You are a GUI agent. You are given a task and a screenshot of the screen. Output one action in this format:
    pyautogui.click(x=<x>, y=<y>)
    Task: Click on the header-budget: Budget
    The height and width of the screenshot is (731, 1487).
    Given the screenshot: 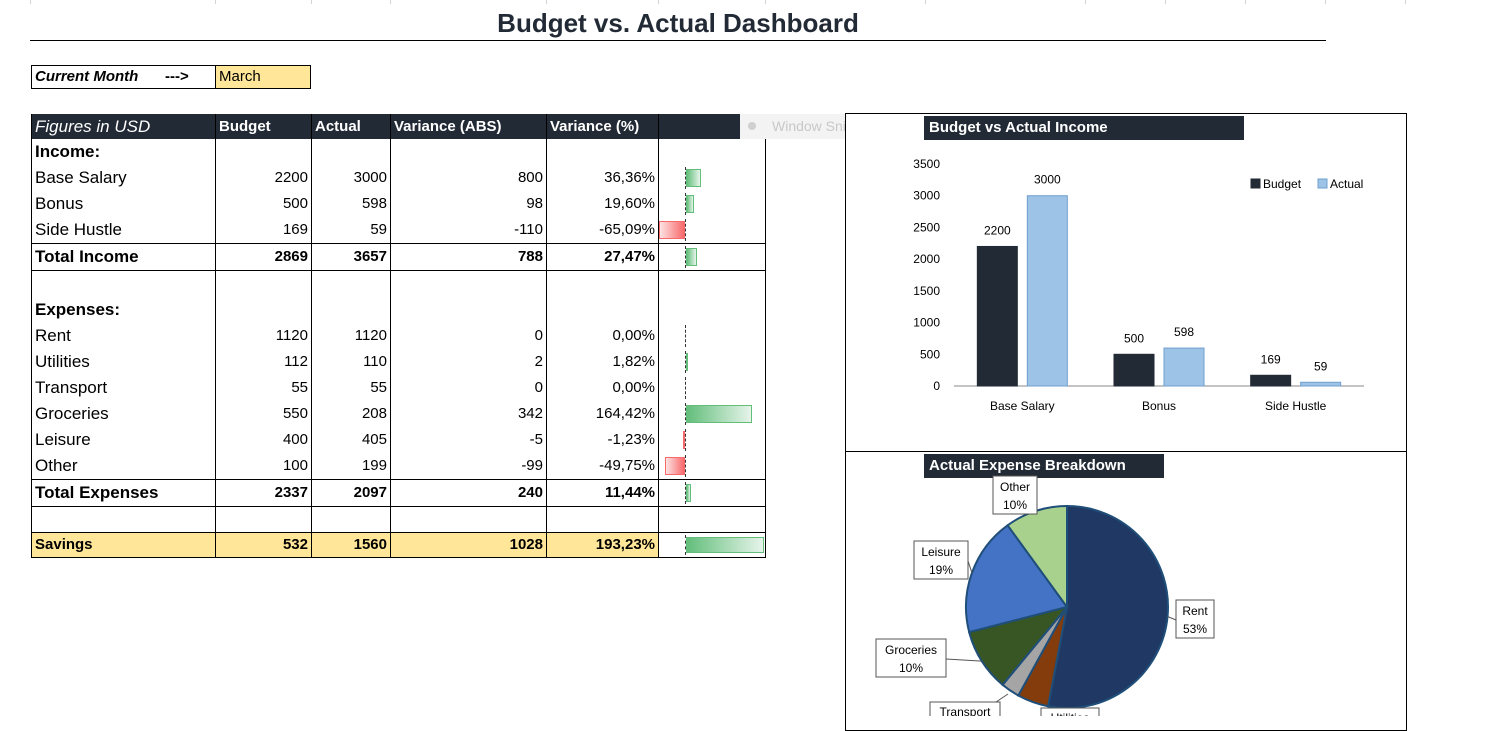 What is the action you would take?
    pyautogui.click(x=263, y=126)
    